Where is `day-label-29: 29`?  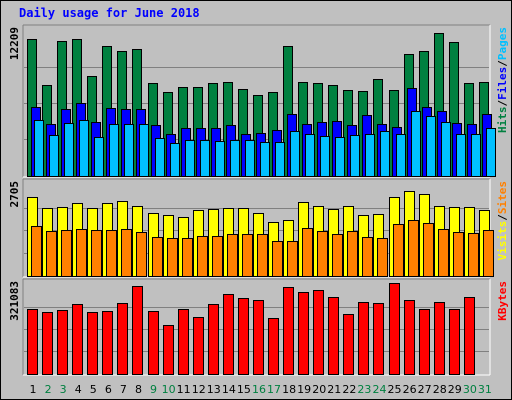 day-label-29: 29 is located at coordinates (455, 389).